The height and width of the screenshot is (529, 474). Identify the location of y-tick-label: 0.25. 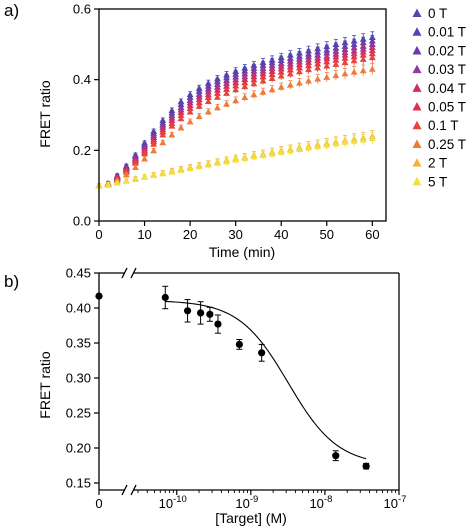
(78, 413).